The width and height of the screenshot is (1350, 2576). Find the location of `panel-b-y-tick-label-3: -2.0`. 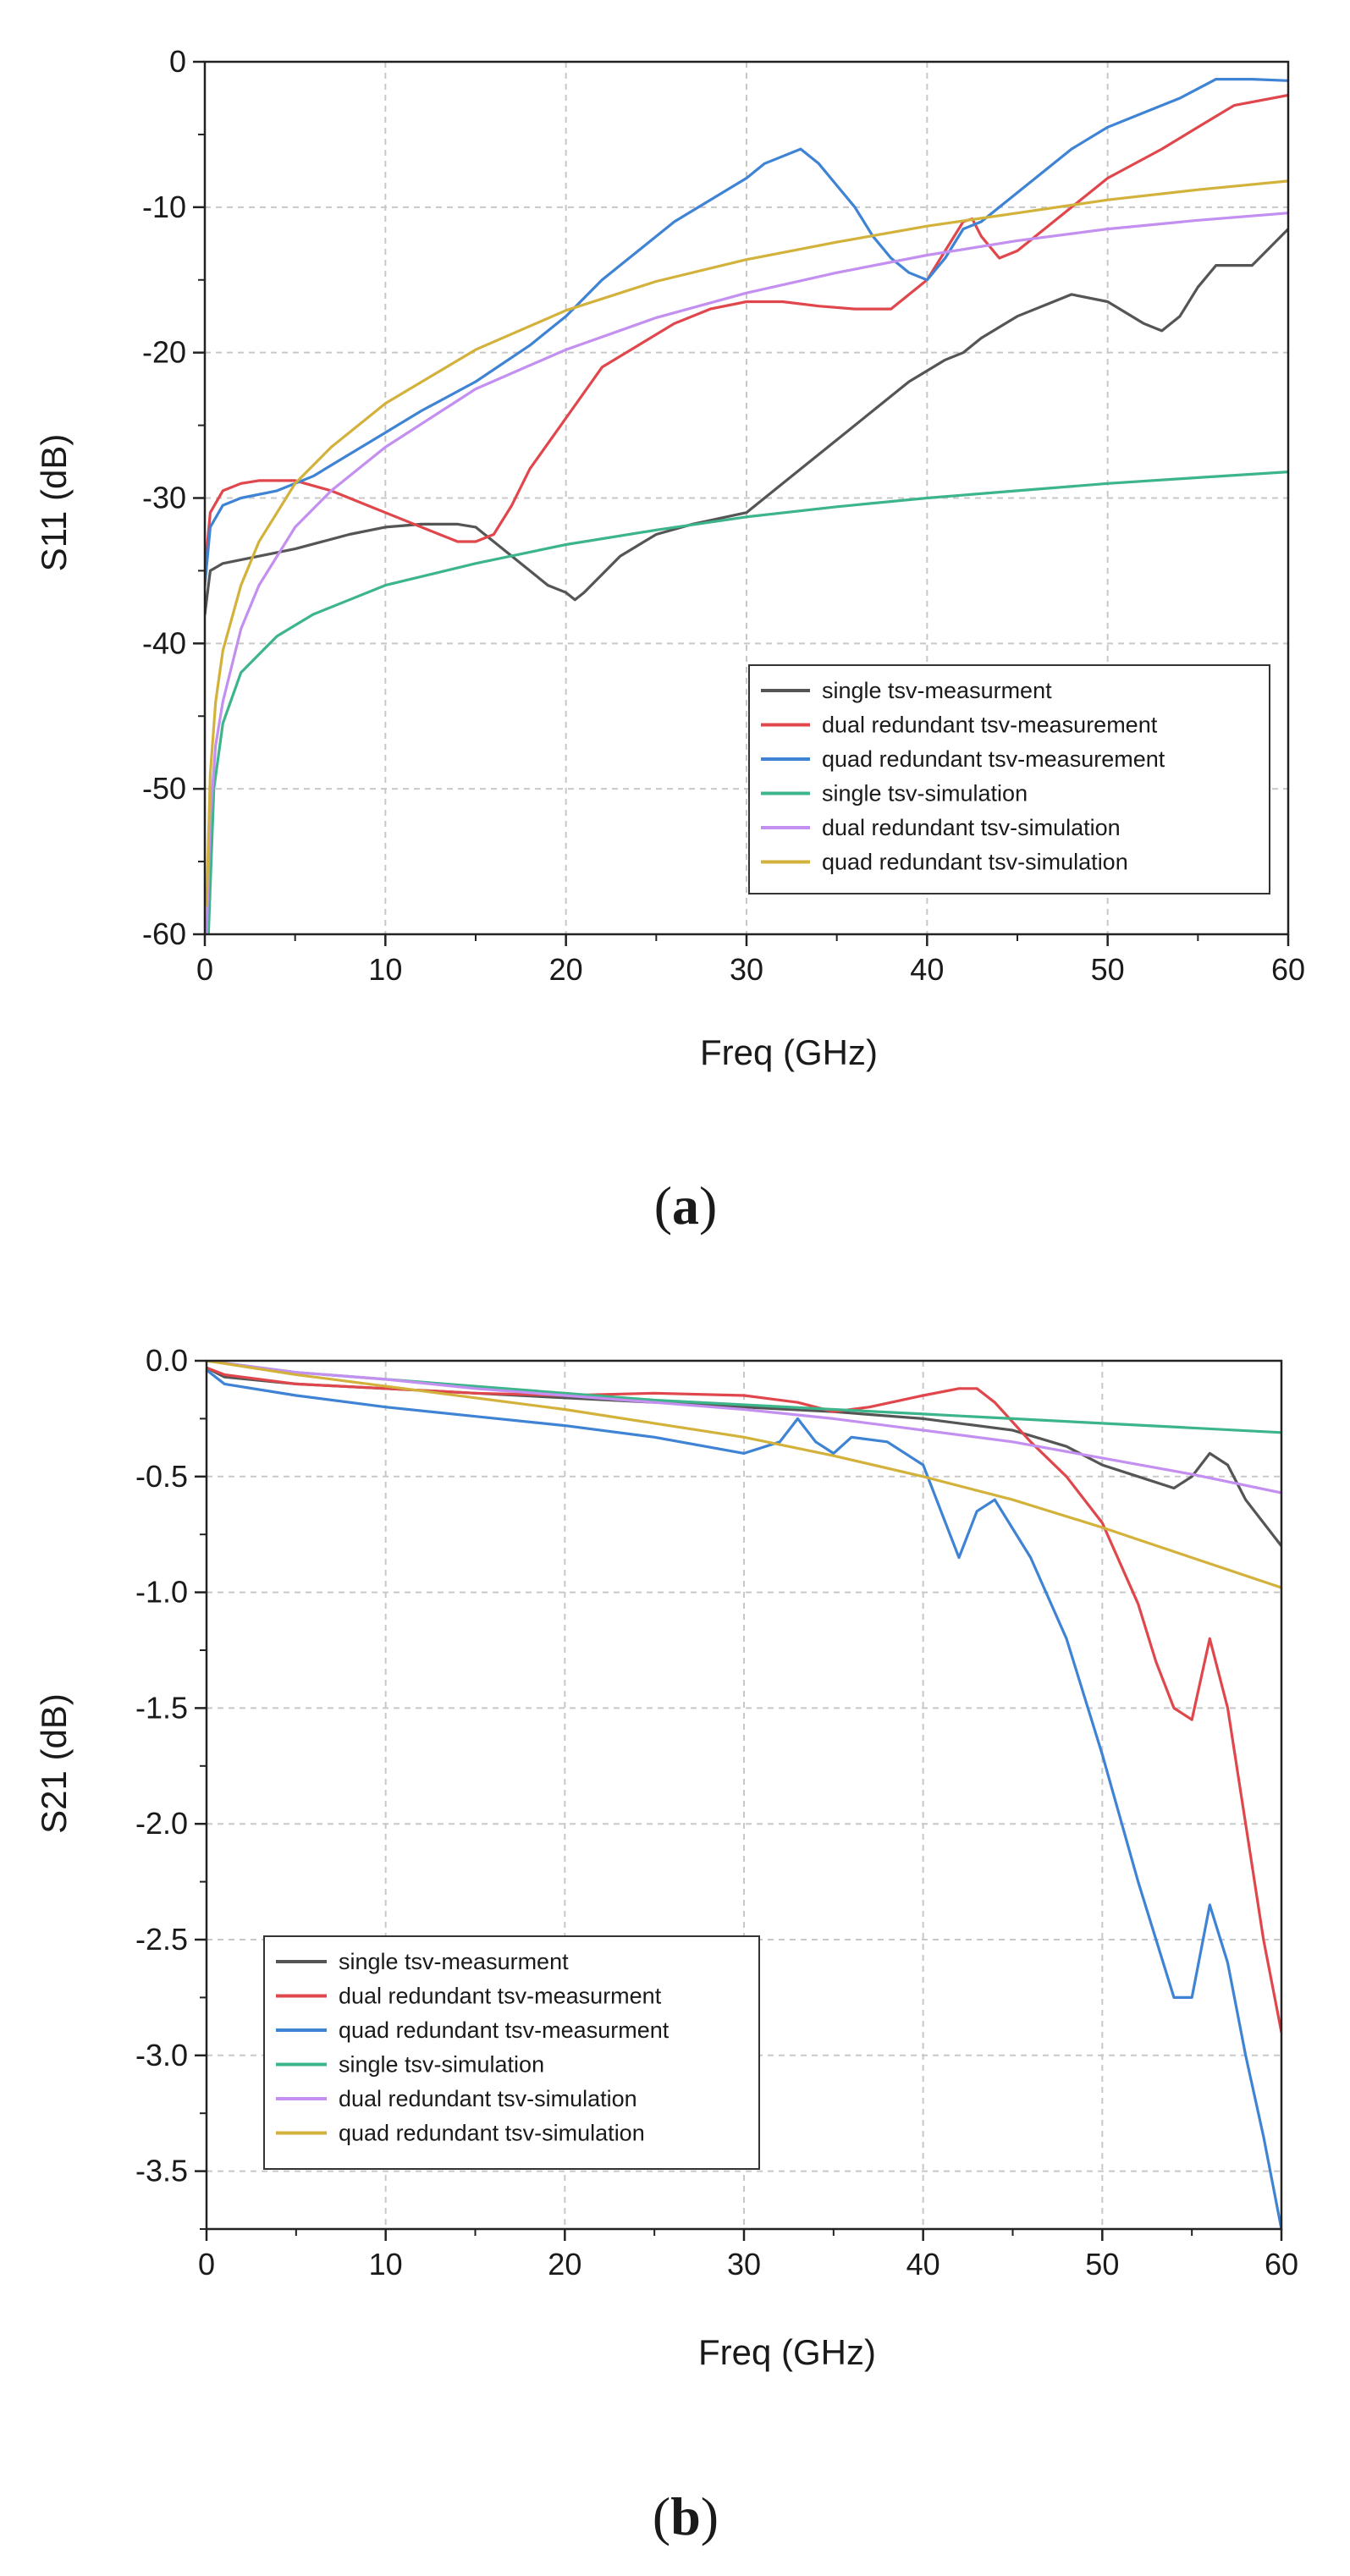

panel-b-y-tick-label-3: -2.0 is located at coordinates (161, 1823).